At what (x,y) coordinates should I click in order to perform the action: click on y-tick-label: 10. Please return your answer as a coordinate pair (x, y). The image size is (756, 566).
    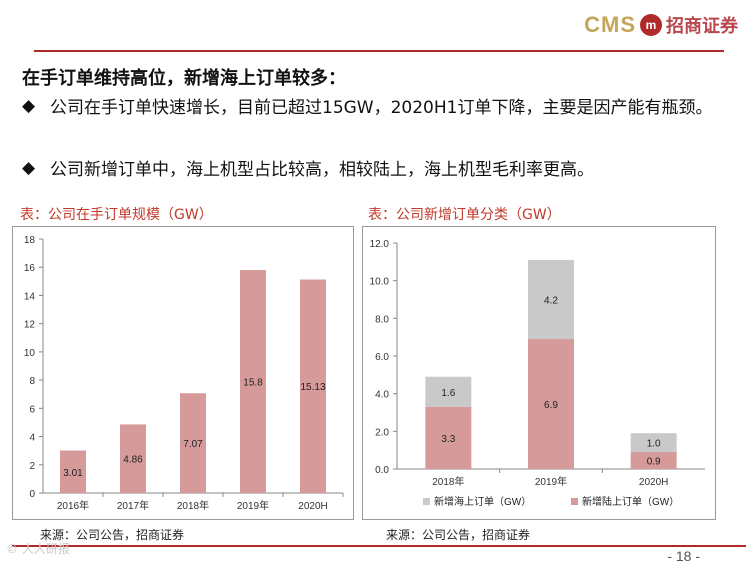
    Looking at the image, I should click on (30, 353).